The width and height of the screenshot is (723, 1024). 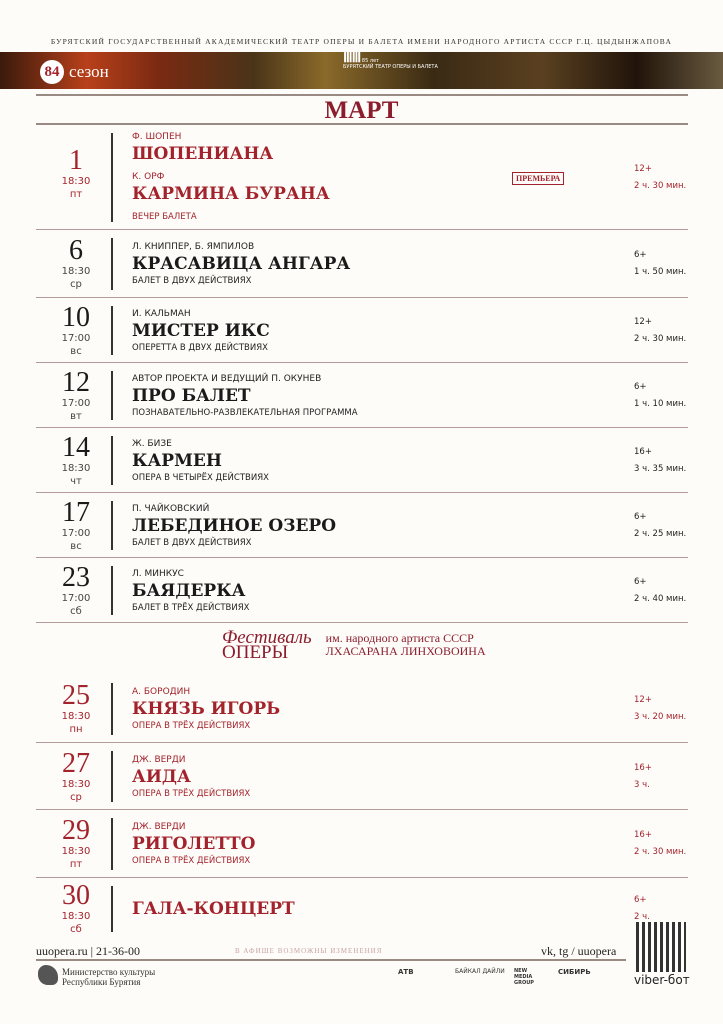 What do you see at coordinates (660, 598) in the screenshot?
I see `event-duration: 2 ч. 40 мин.` at bounding box center [660, 598].